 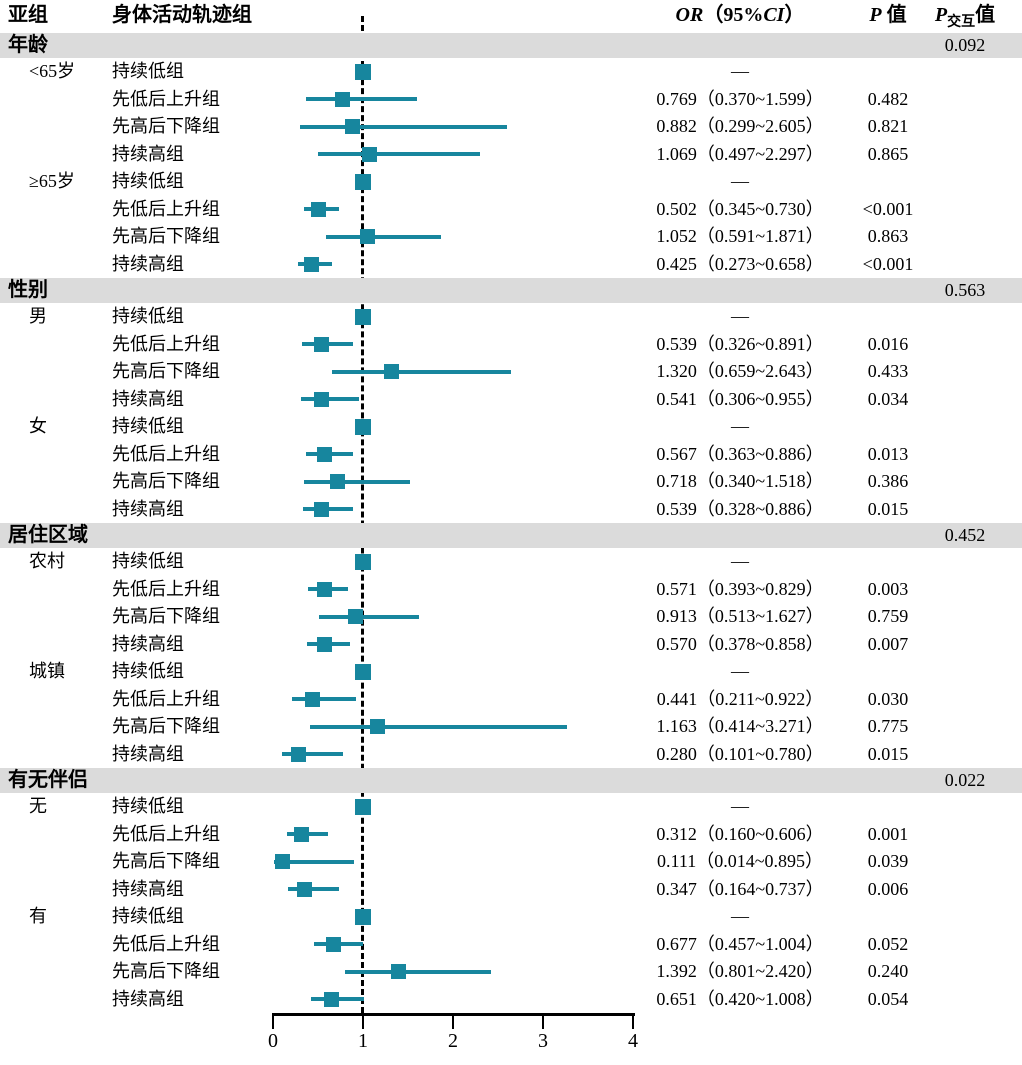 What do you see at coordinates (965, 780) in the screenshot?
I see `p-interaction-value: 0.022` at bounding box center [965, 780].